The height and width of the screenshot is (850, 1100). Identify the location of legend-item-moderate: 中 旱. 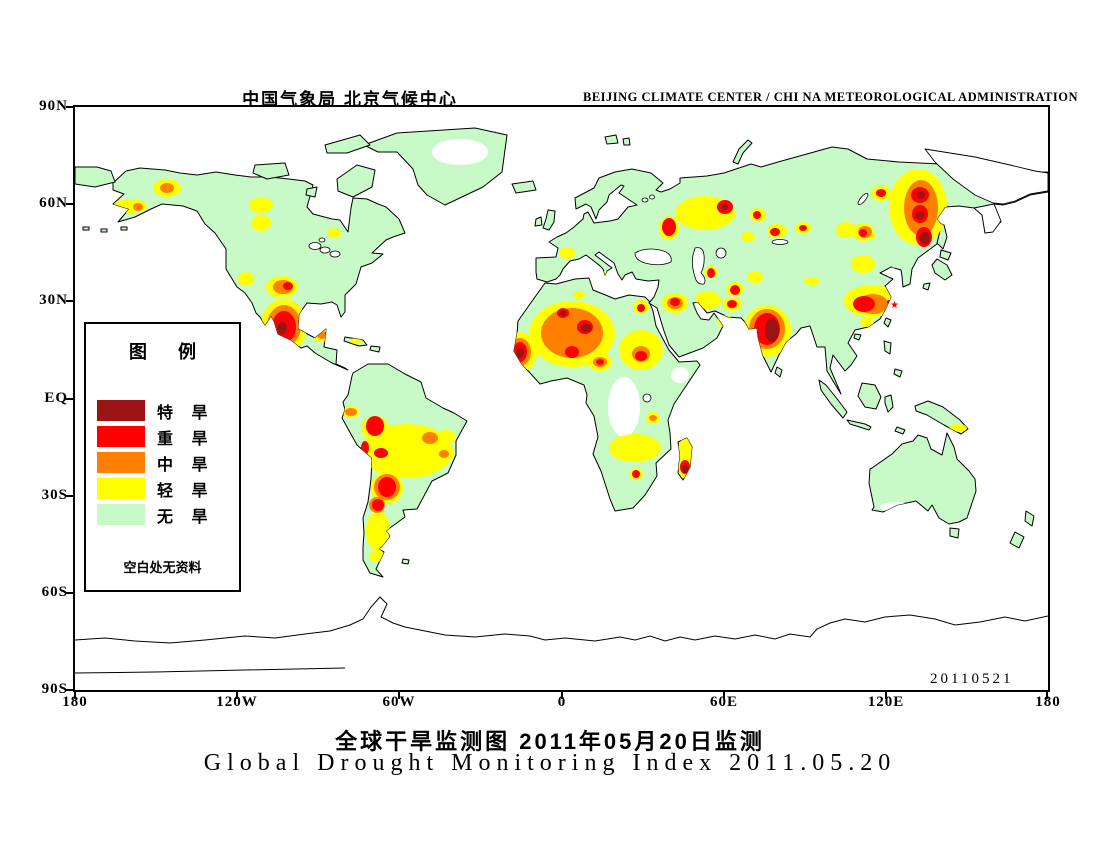
(152, 463).